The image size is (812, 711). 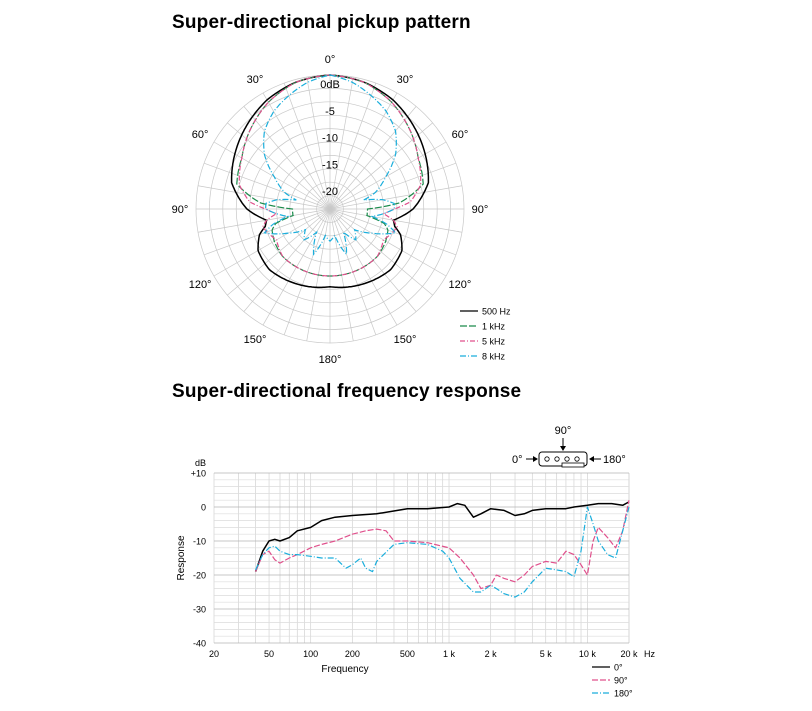 What do you see at coordinates (199, 644) in the screenshot?
I see `frequency-y-tick-label: -40` at bounding box center [199, 644].